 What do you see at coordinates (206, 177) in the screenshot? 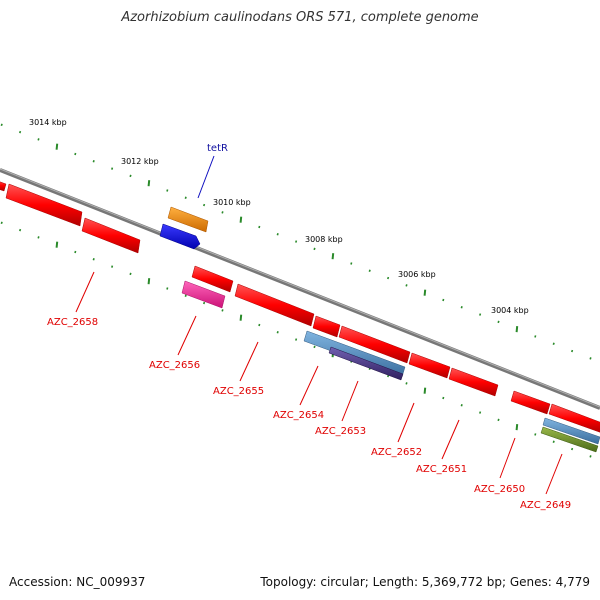
I see `tetr-pointer` at bounding box center [206, 177].